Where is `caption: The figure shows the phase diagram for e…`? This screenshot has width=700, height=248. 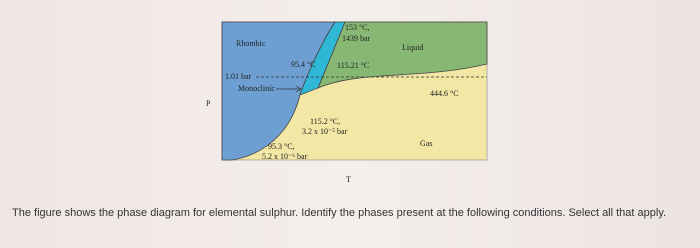 caption: The figure shows the phase diagram for e… is located at coordinates (339, 213).